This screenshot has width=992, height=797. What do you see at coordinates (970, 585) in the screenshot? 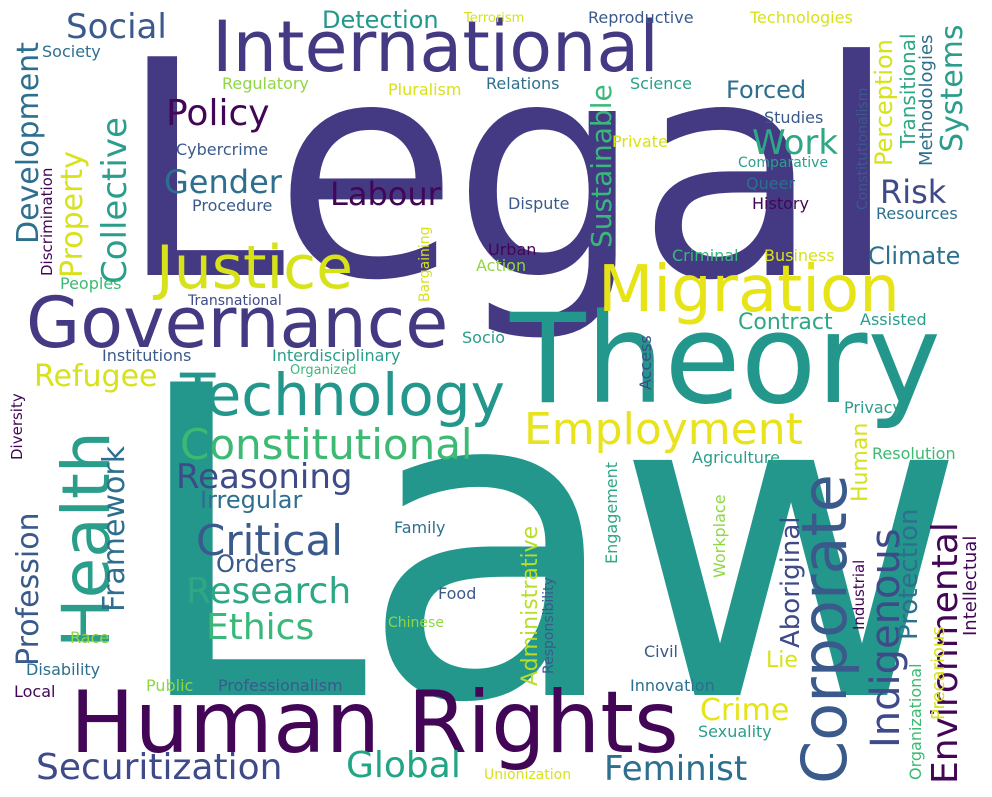
I see `word-intellectual: Intellectual` at bounding box center [970, 585].